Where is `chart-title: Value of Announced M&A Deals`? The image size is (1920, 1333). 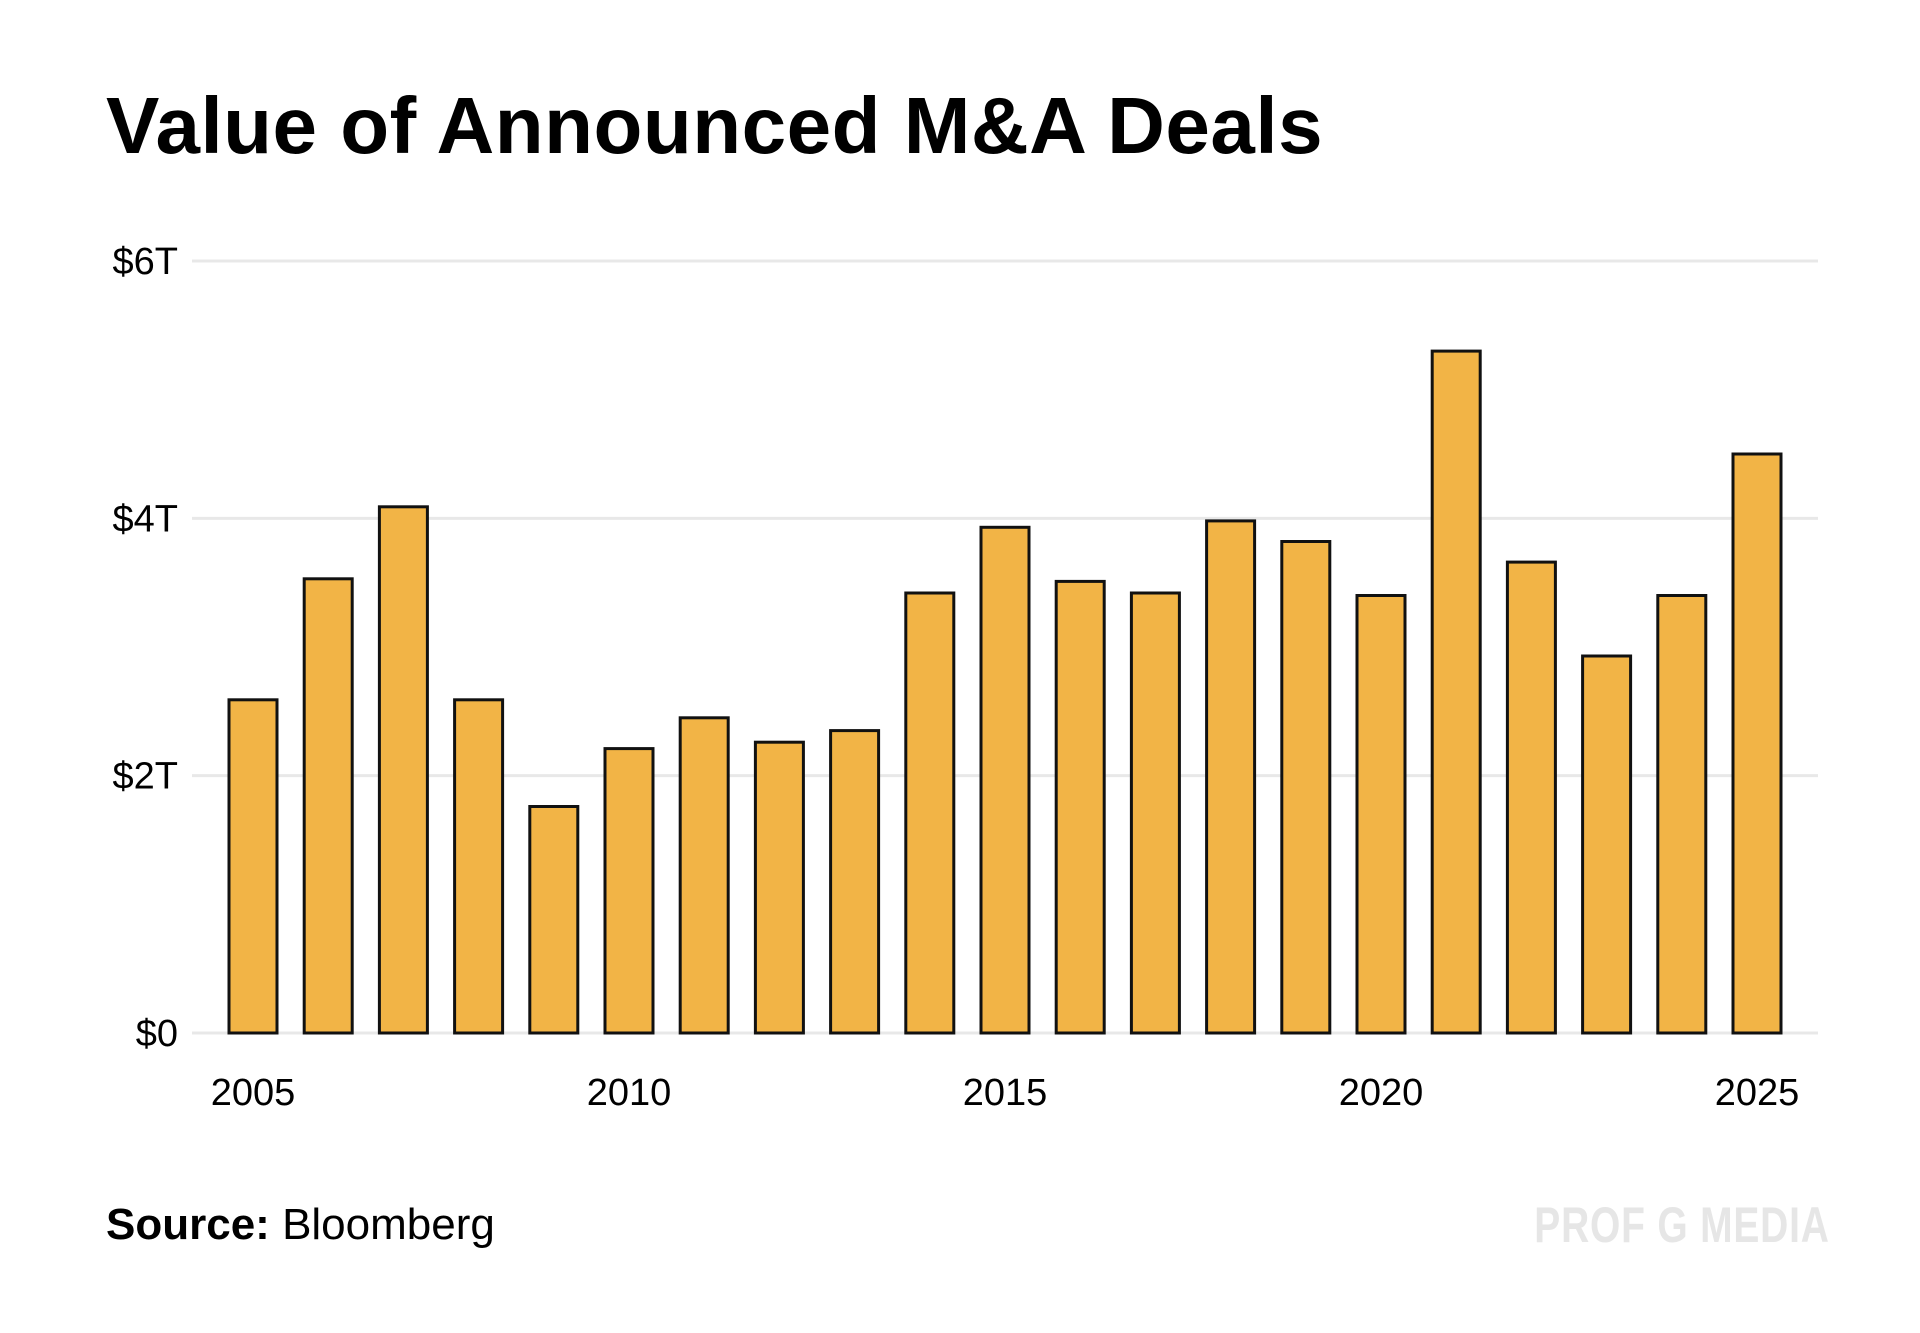 chart-title: Value of Announced M&A Deals is located at coordinates (715, 125).